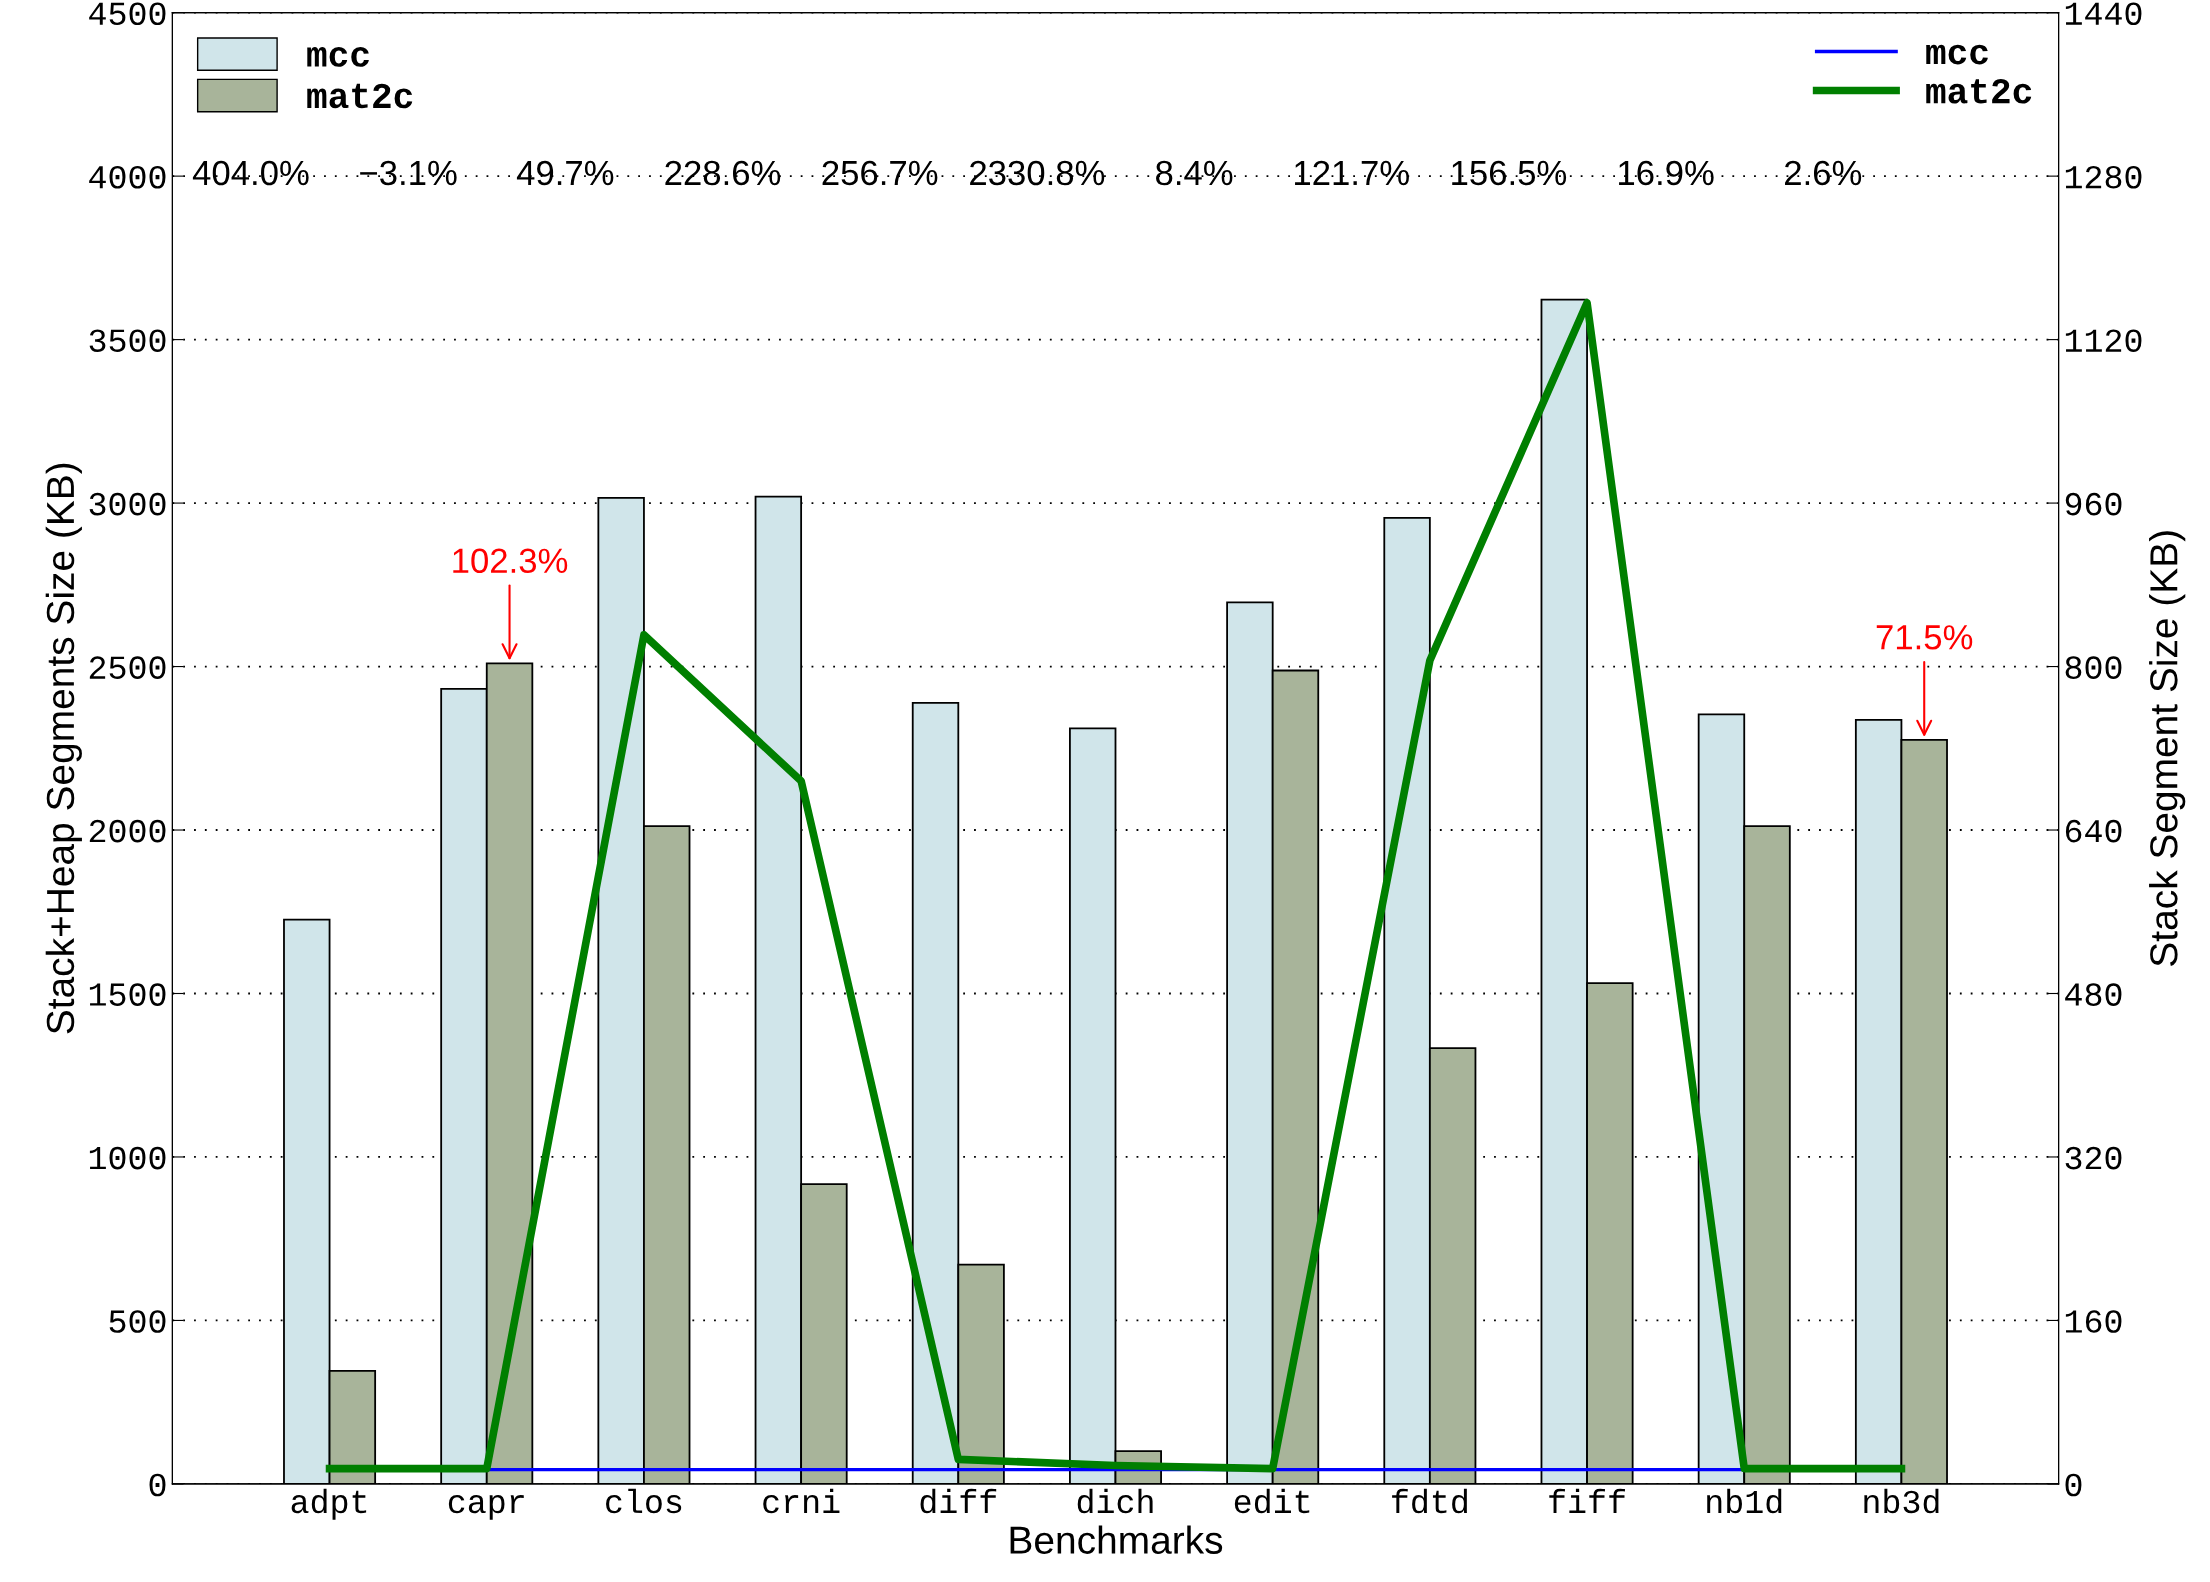  Describe the element at coordinates (2103, 341) in the screenshot. I see `y2-tick-label: 1120` at that location.